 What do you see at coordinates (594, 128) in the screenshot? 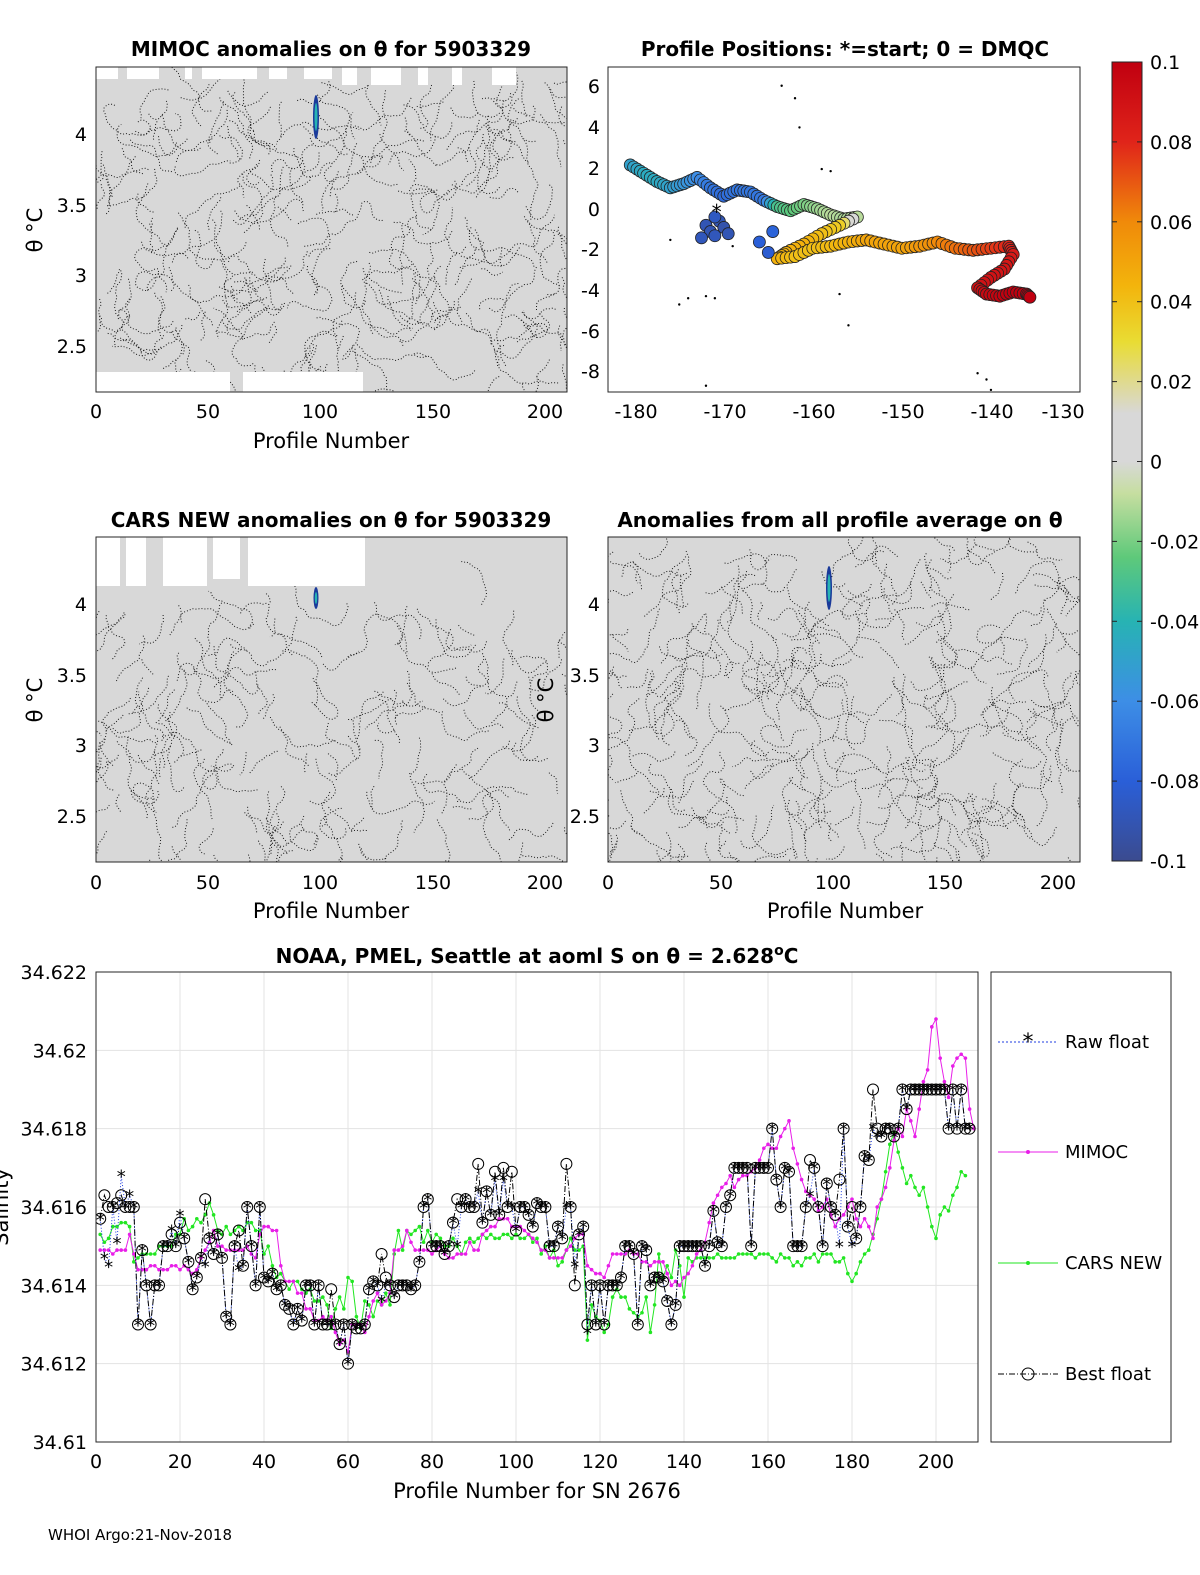
I see `positions-y-tick: 4` at bounding box center [594, 128].